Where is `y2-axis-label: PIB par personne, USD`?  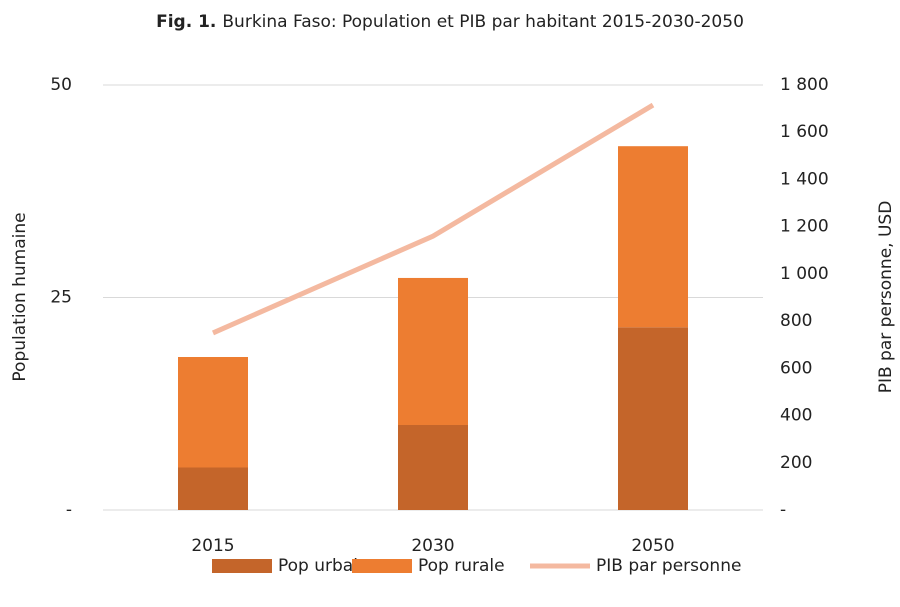
y2-axis-label: PIB par personne, USD is located at coordinates (886, 297).